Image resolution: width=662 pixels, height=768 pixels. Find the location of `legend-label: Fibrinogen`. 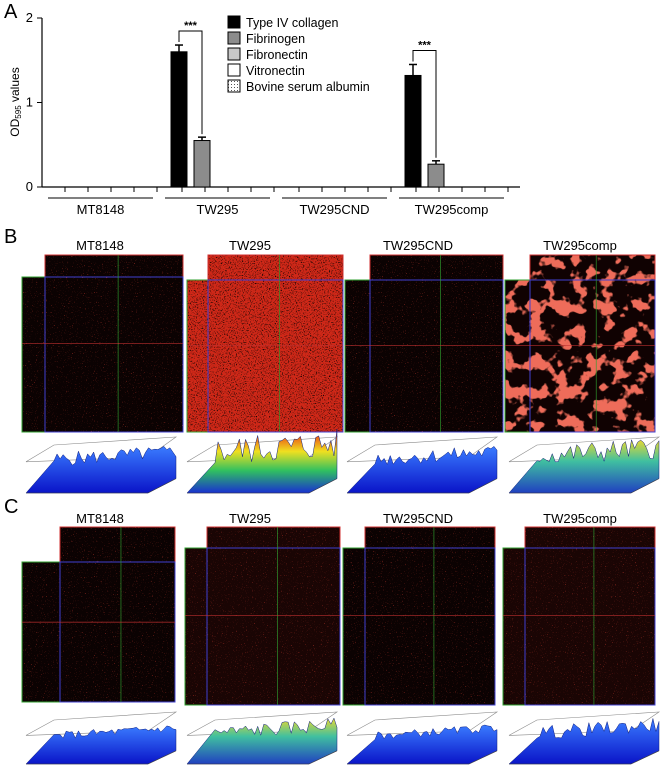

legend-label: Fibrinogen is located at coordinates (275, 39).